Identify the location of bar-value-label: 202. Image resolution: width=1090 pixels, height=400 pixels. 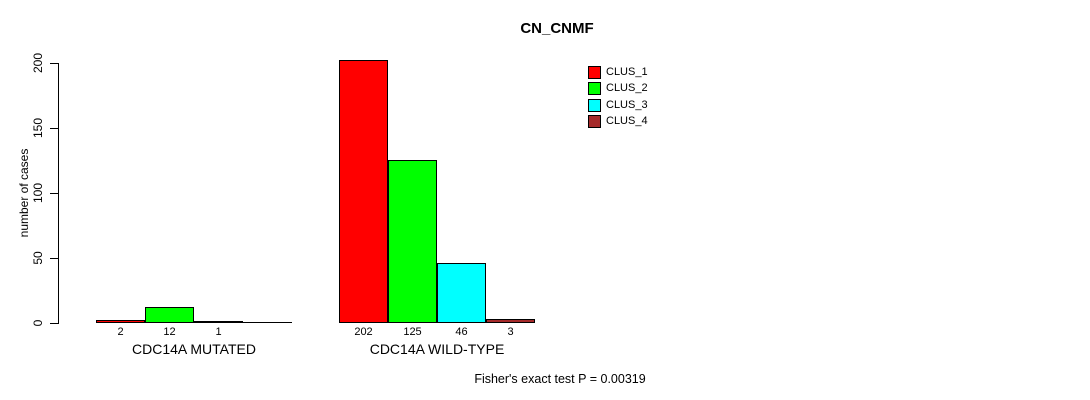
(363, 332).